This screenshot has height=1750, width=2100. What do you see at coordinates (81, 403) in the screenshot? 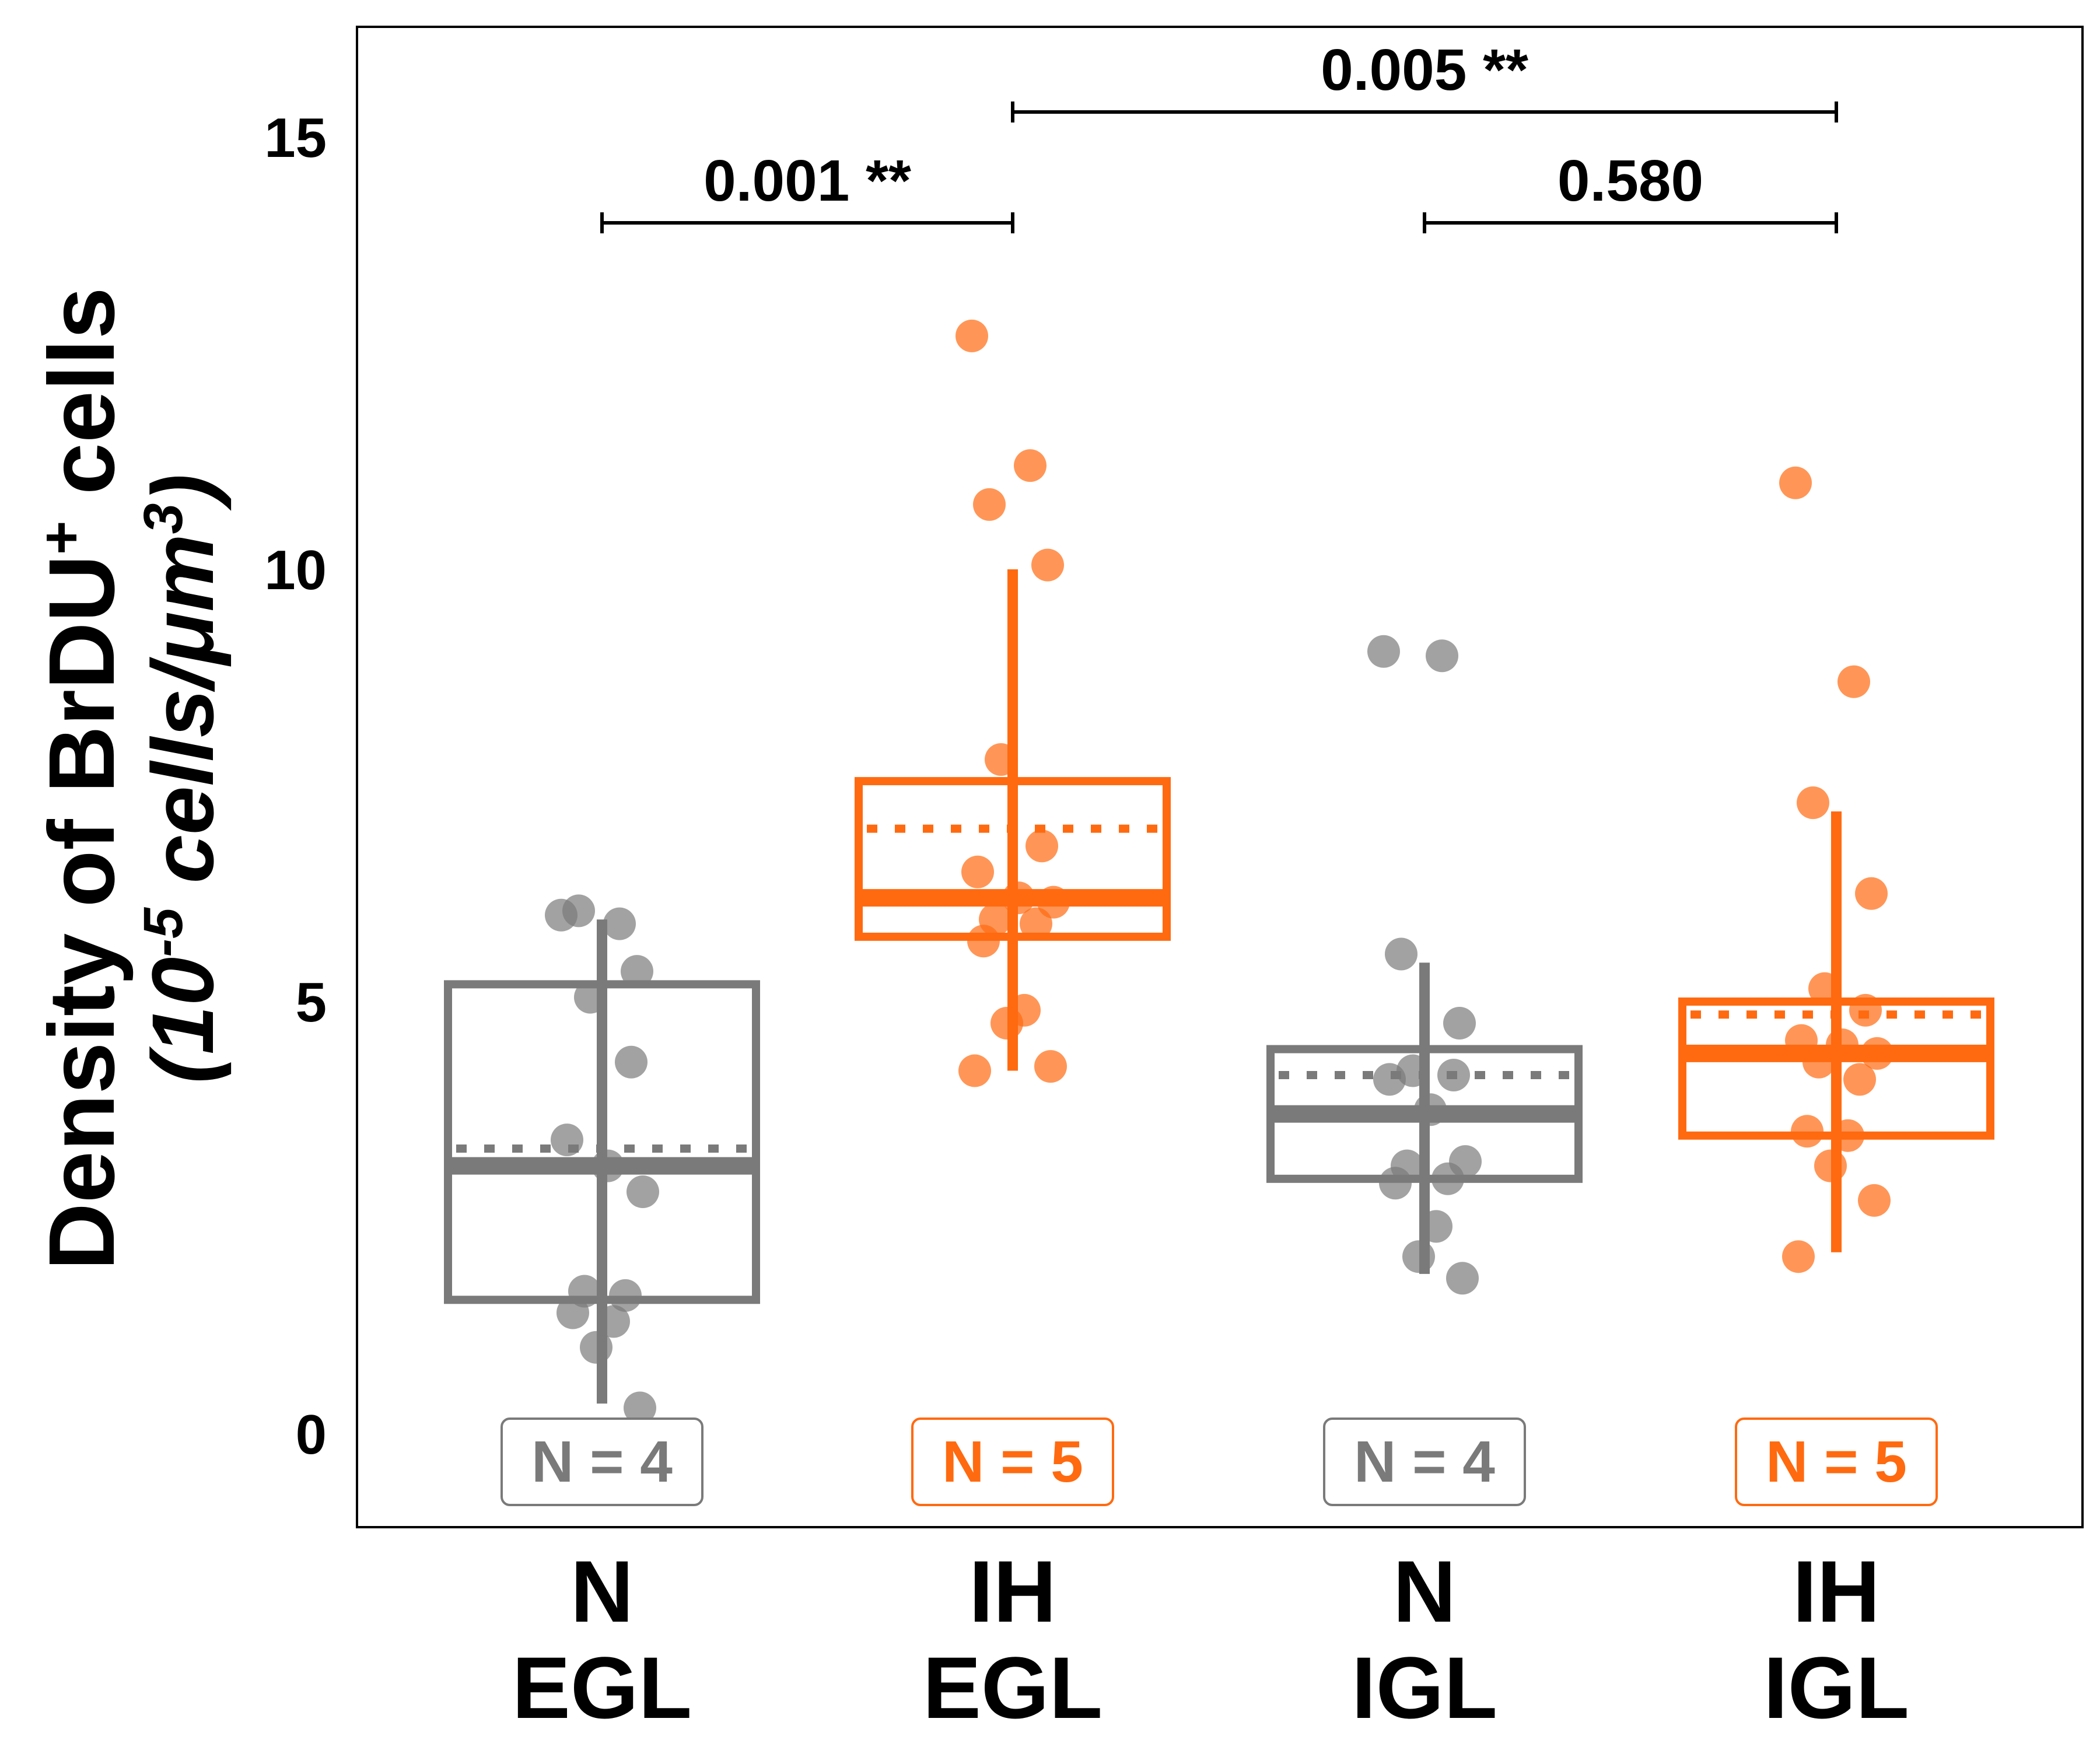
I see `ylabel-line1-end: cells` at bounding box center [81, 403].